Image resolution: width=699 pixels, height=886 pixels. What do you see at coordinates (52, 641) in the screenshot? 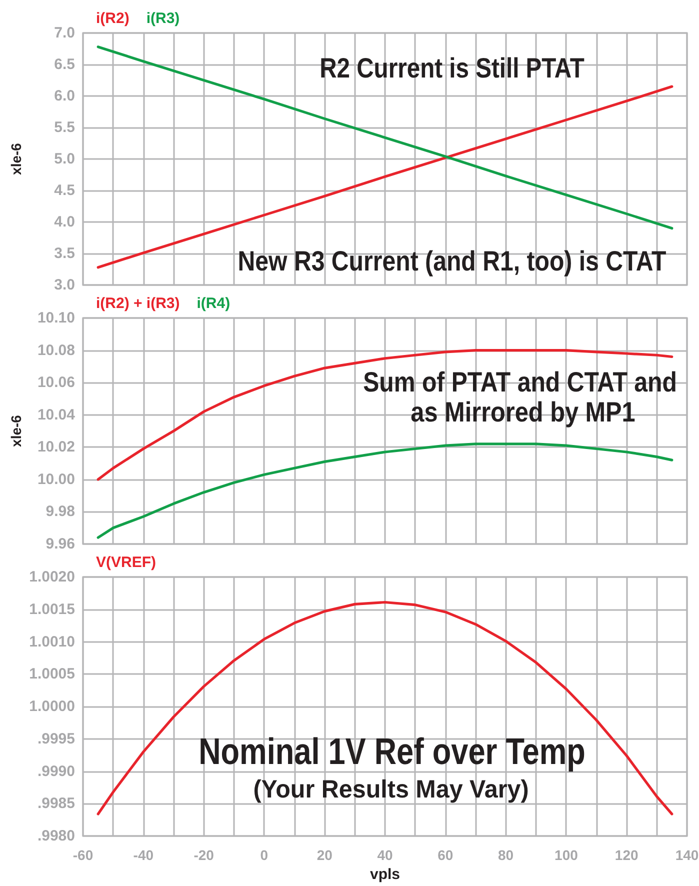
I see `y-tick-label: 1.0010` at bounding box center [52, 641].